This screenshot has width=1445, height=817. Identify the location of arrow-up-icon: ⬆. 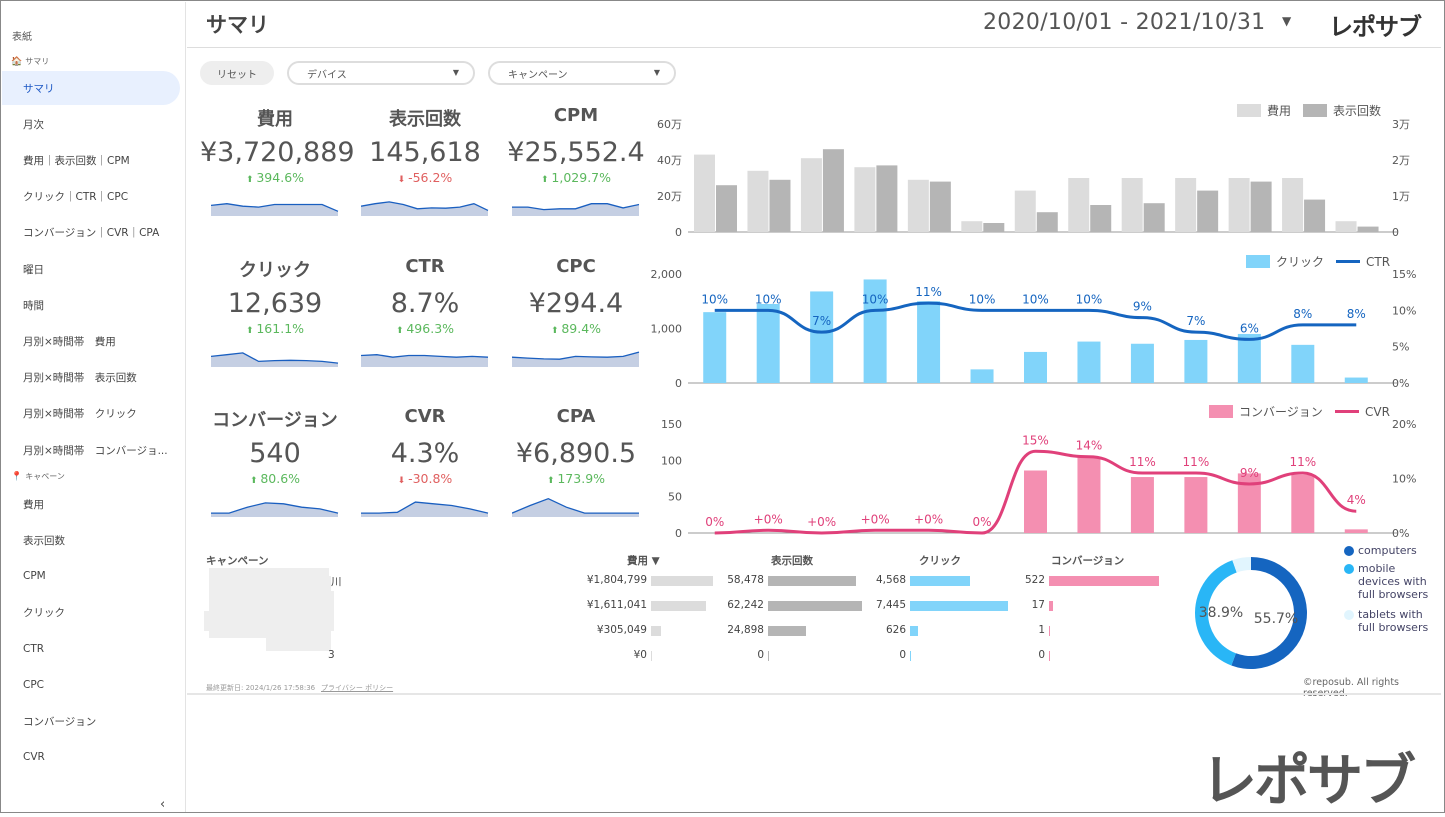
(546, 180).